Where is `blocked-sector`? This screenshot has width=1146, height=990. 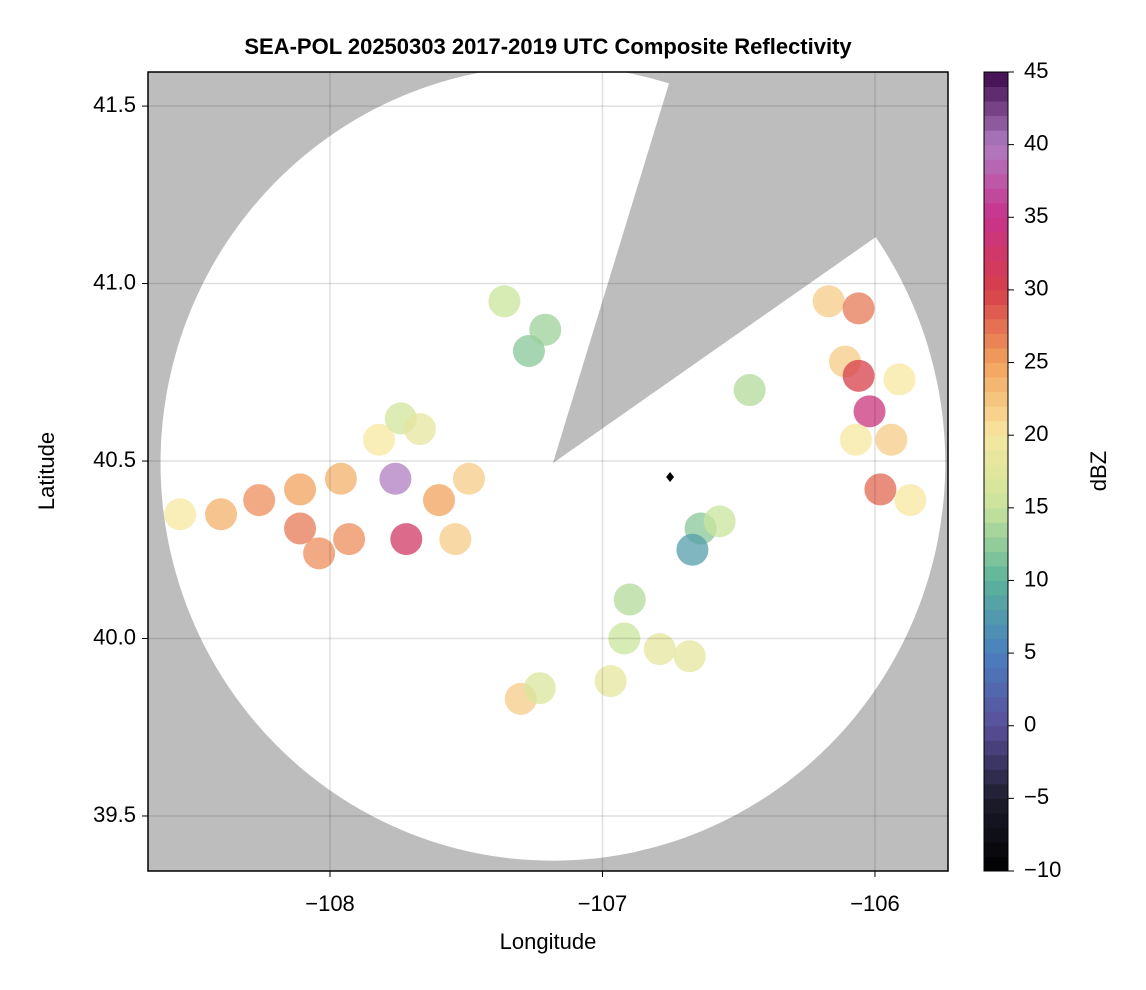
blocked-sector is located at coordinates (750, 268).